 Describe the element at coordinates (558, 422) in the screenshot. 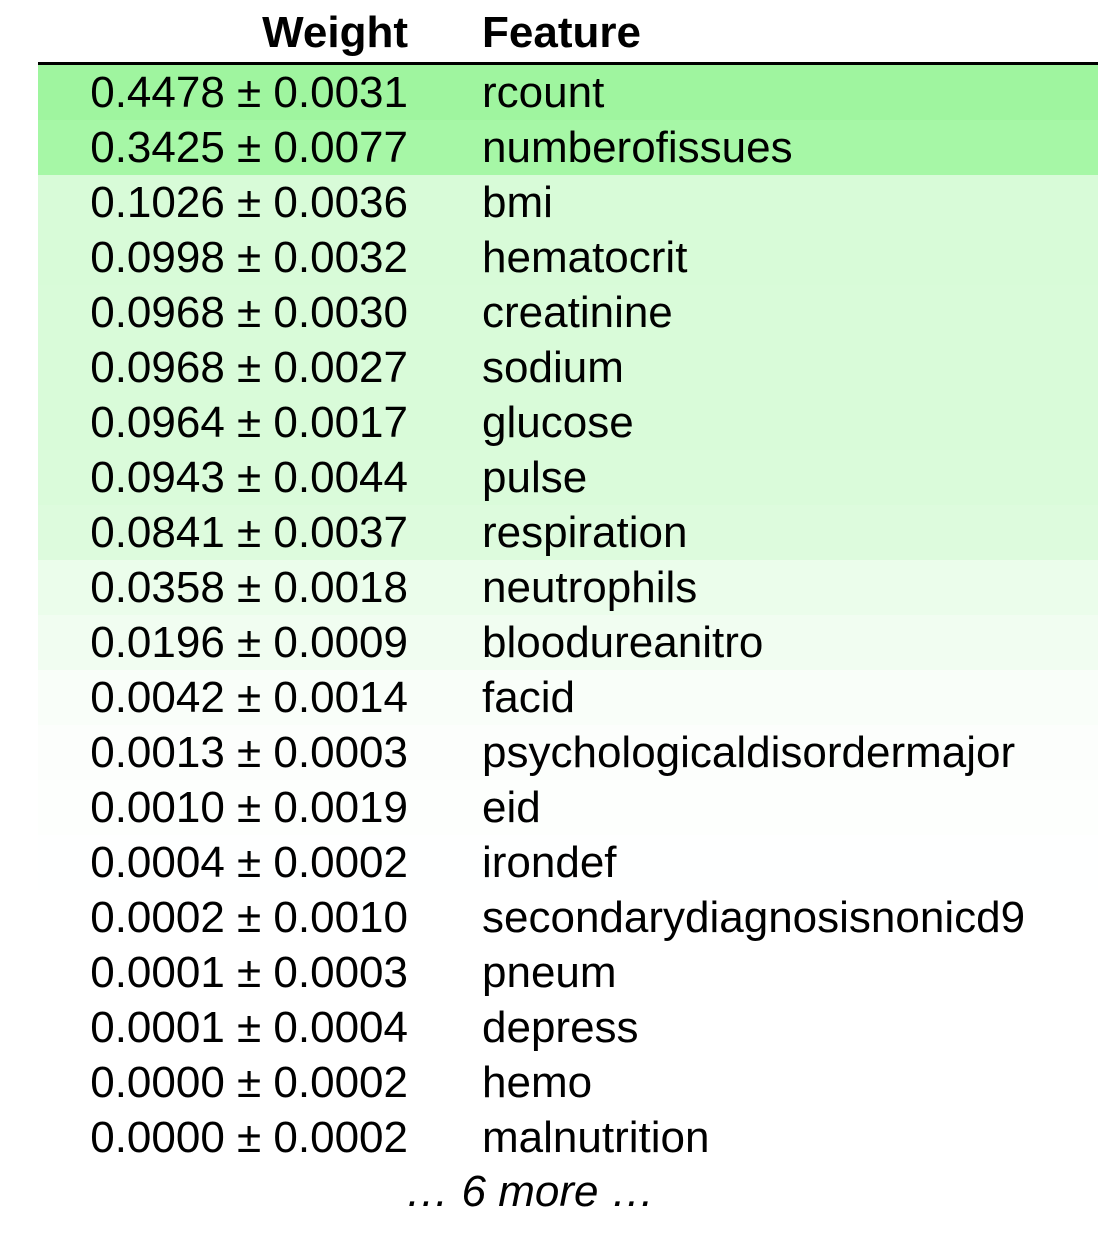

I see `feature-cell: glucose` at that location.